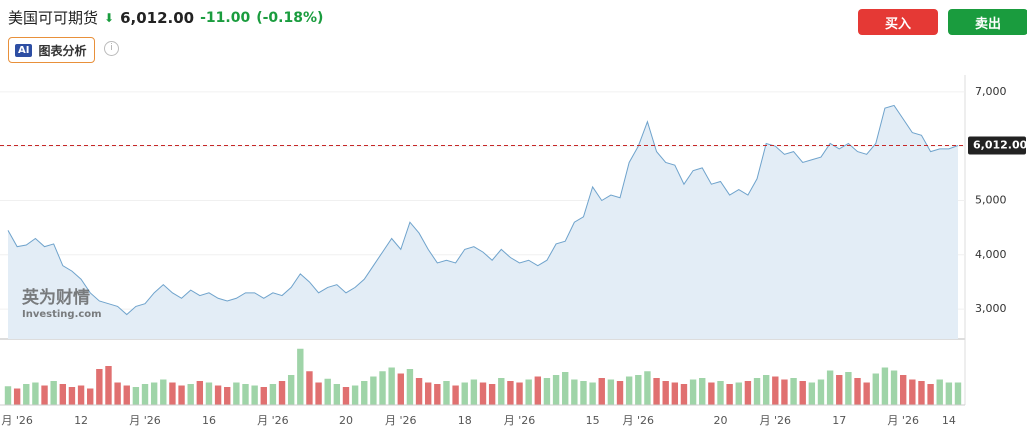 The height and width of the screenshot is (437, 1027). Describe the element at coordinates (898, 22) in the screenshot. I see `buy-button: 买入` at that location.